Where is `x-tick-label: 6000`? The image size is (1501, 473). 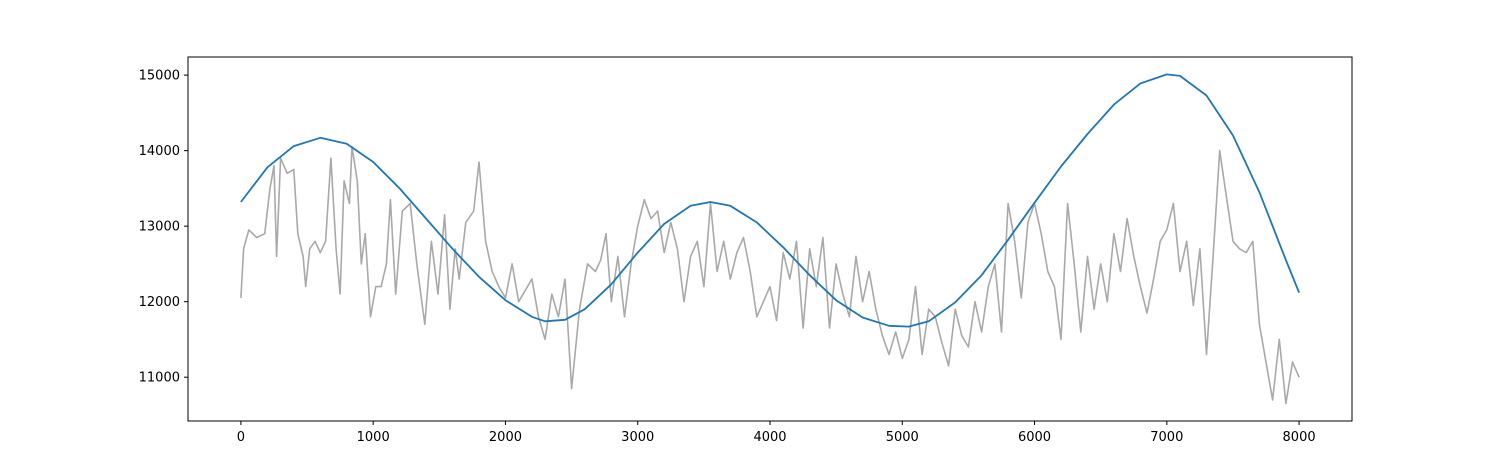
x-tick-label: 6000 is located at coordinates (1034, 437).